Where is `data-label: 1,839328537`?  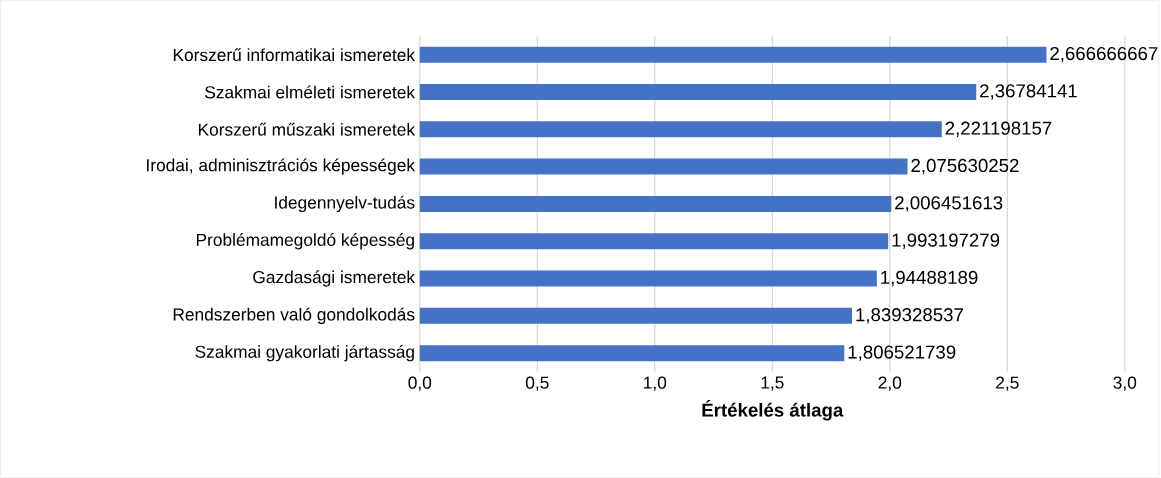
data-label: 1,839328537 is located at coordinates (909, 315).